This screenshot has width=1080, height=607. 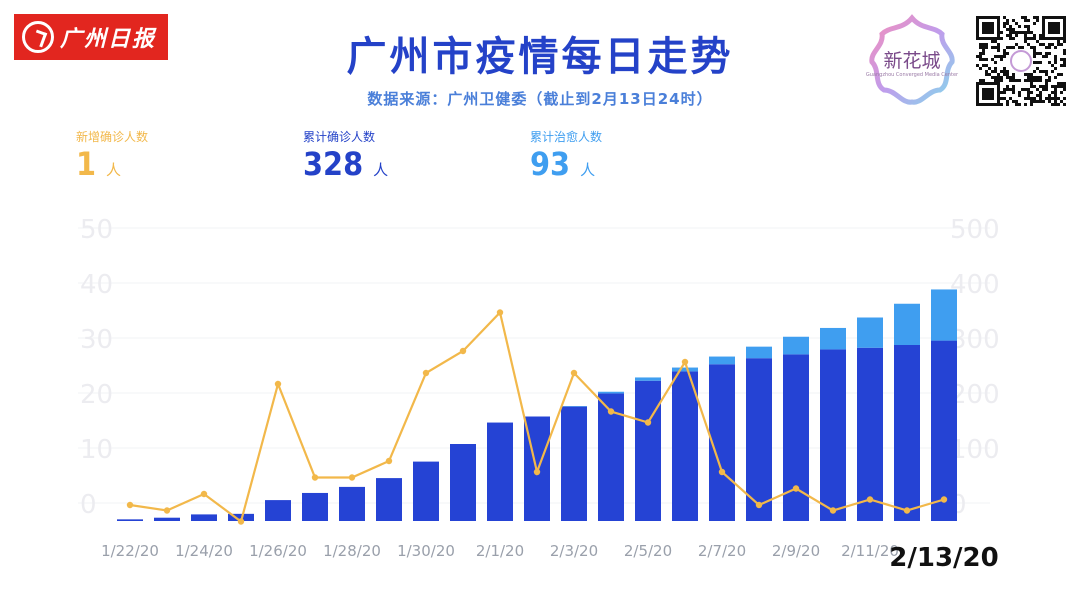 I want to click on guangzhou-daily-logo: 广州日报, so click(x=91, y=37).